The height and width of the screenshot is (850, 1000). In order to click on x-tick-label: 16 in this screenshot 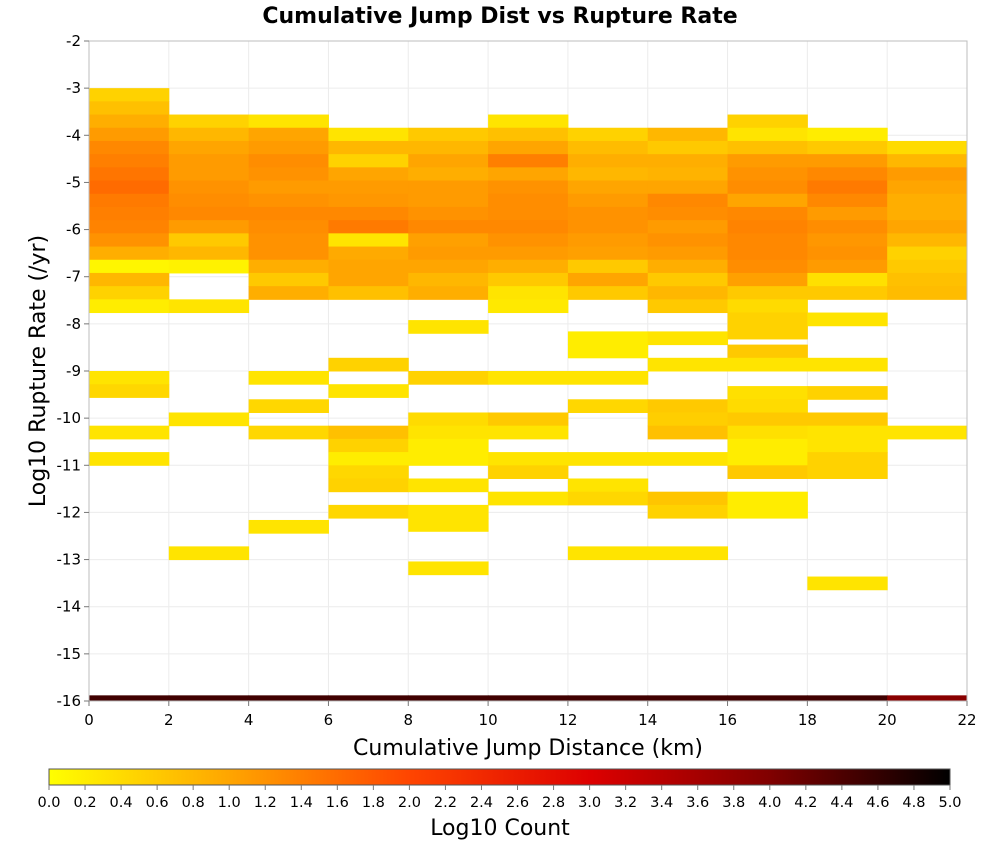, I will do `click(727, 720)`.